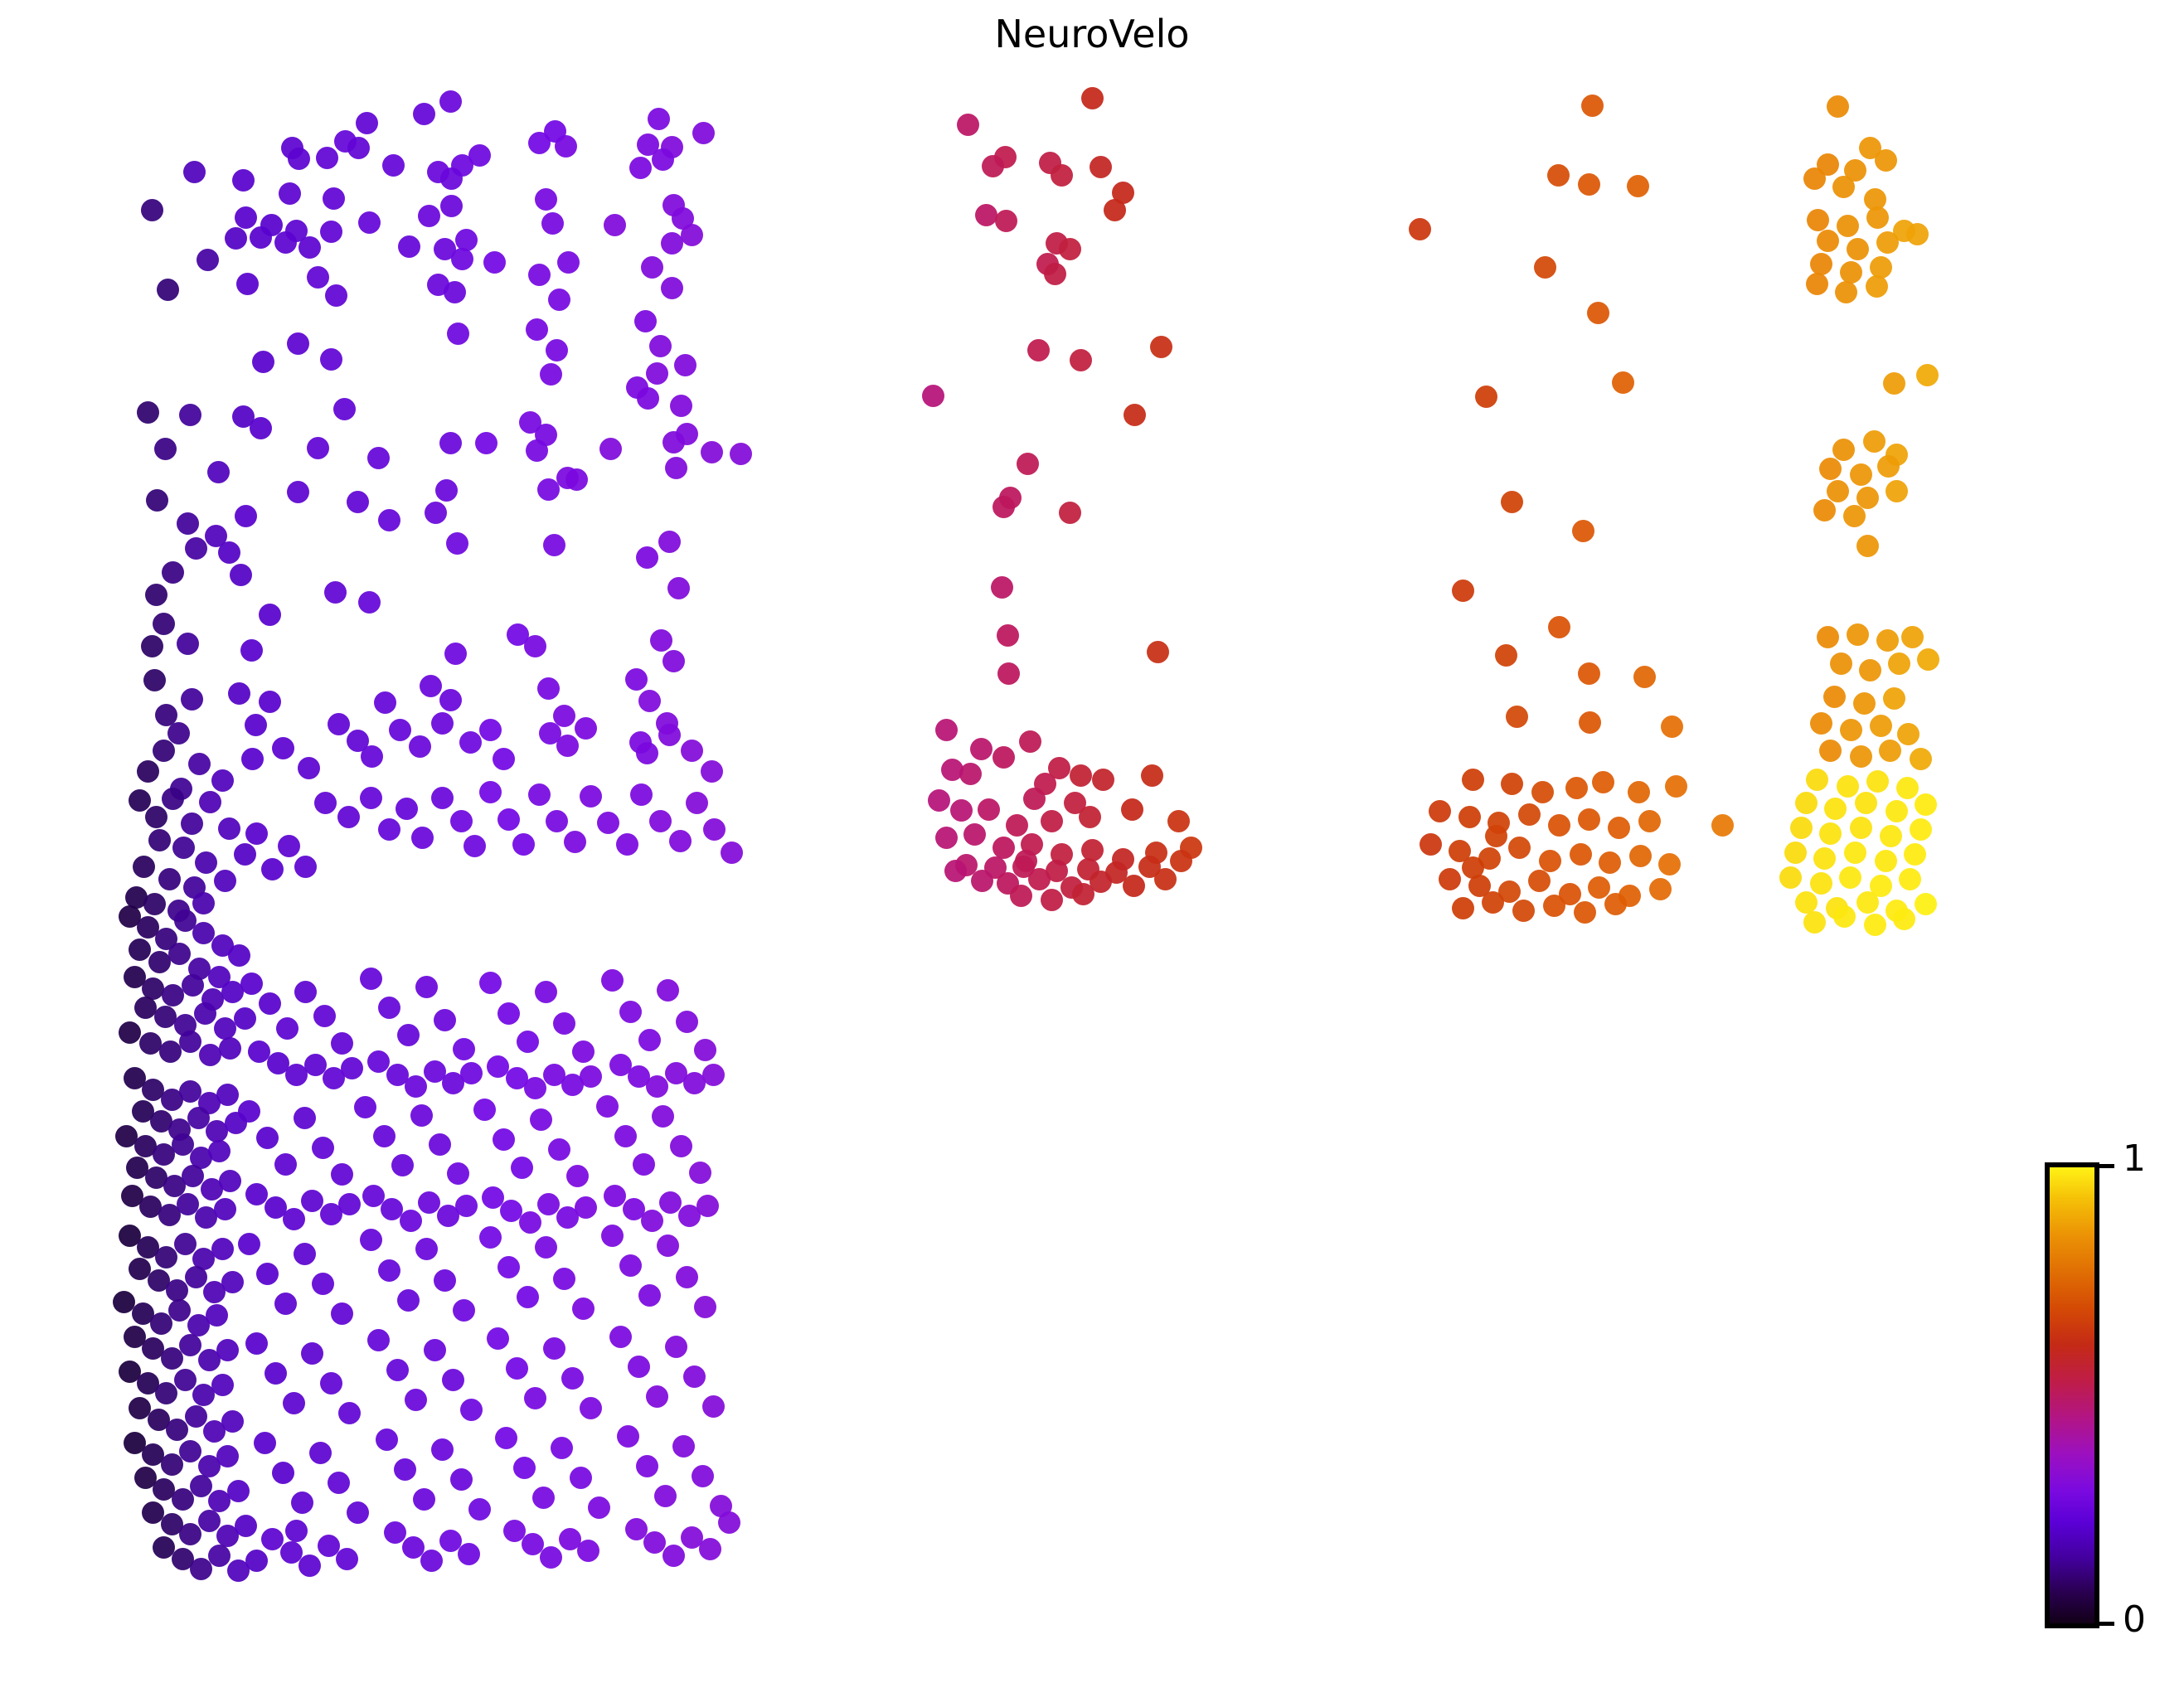 This screenshot has width=2184, height=1688. What do you see at coordinates (2134, 1158) in the screenshot?
I see `colorbar-label-max: 1` at bounding box center [2134, 1158].